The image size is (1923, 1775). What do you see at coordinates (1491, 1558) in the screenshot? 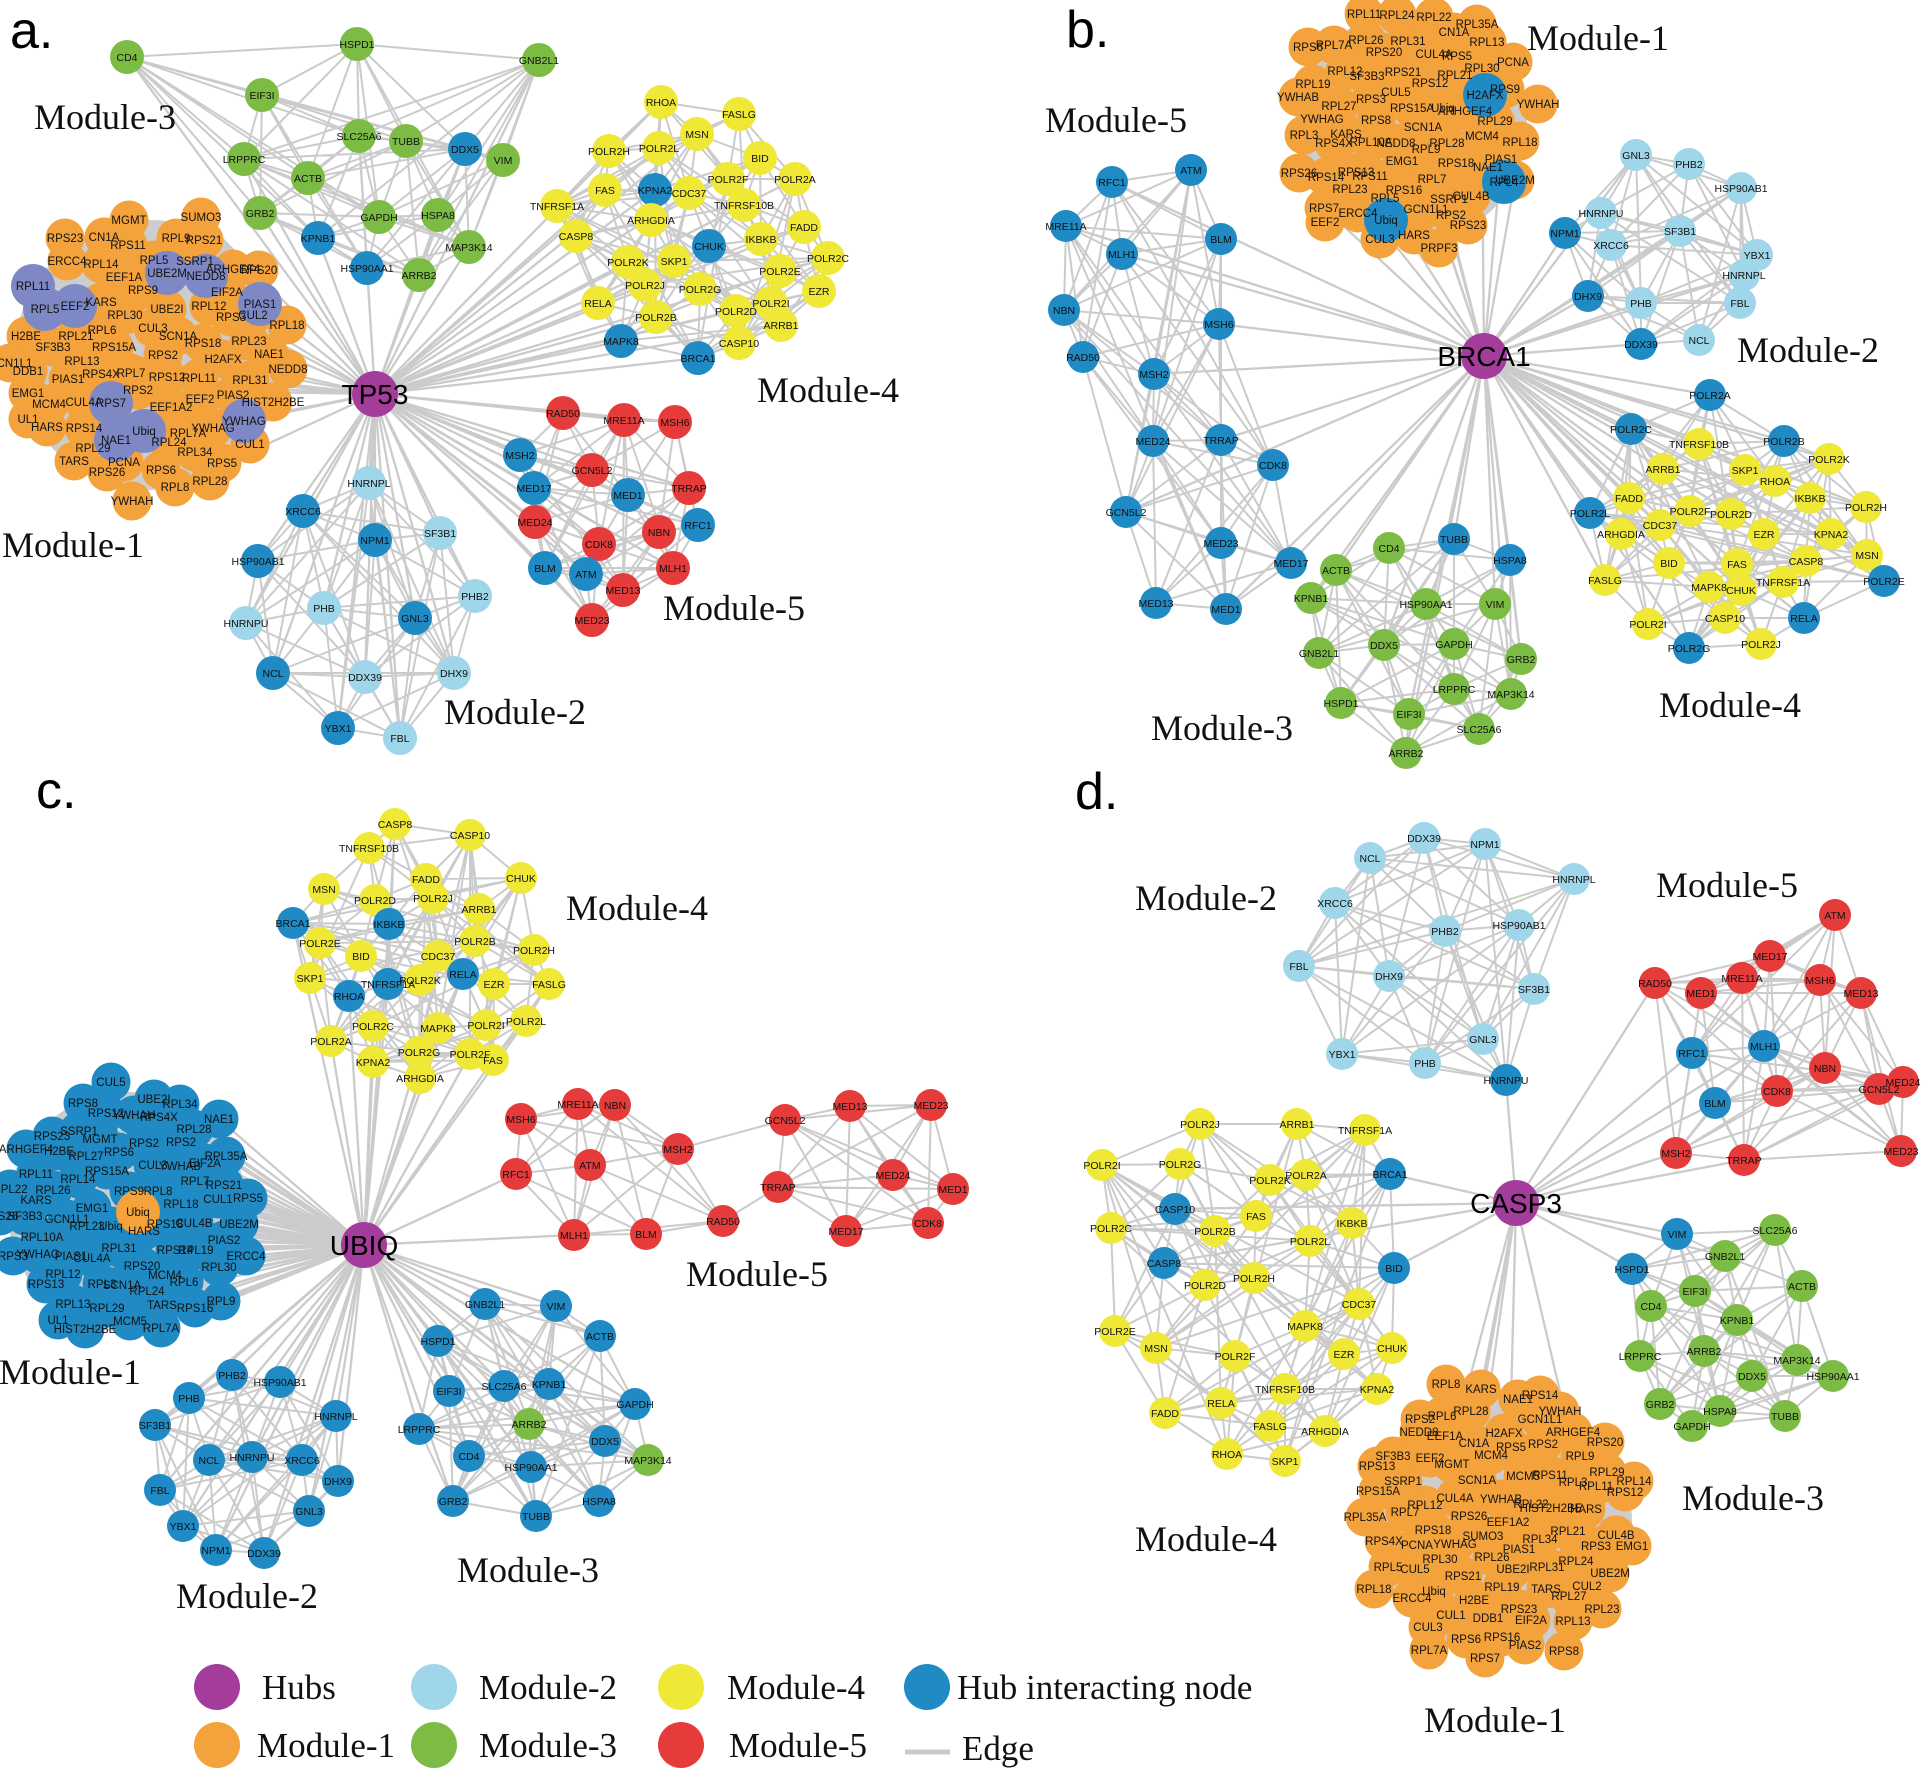
I see `svg-text: RPL26` at bounding box center [1491, 1558].